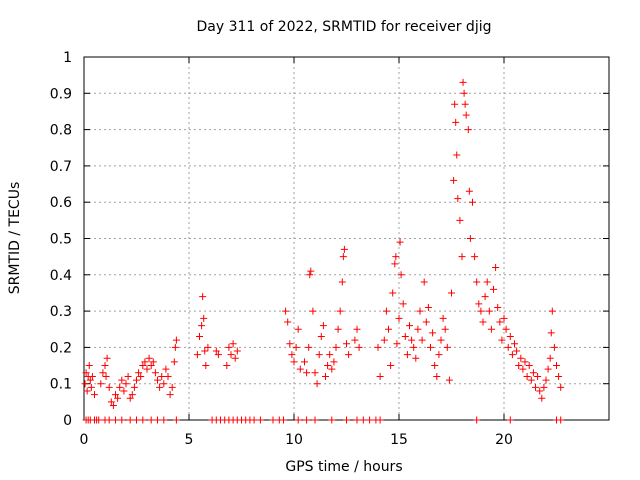  I want to click on x-tick-labels: 0 5 10 15 20, so click(296, 440).